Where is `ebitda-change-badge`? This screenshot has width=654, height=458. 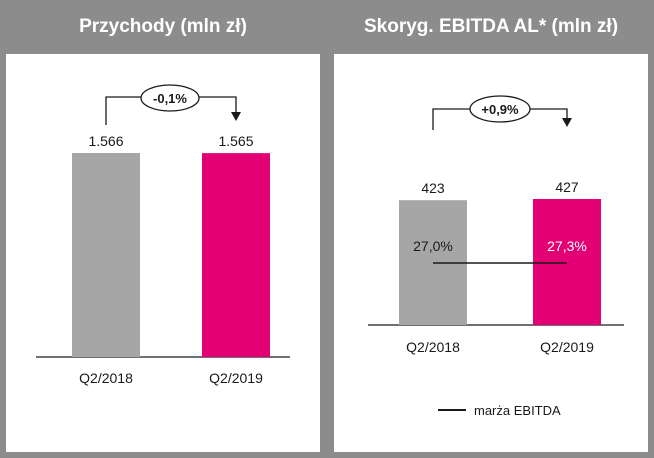 ebitda-change-badge is located at coordinates (500, 109).